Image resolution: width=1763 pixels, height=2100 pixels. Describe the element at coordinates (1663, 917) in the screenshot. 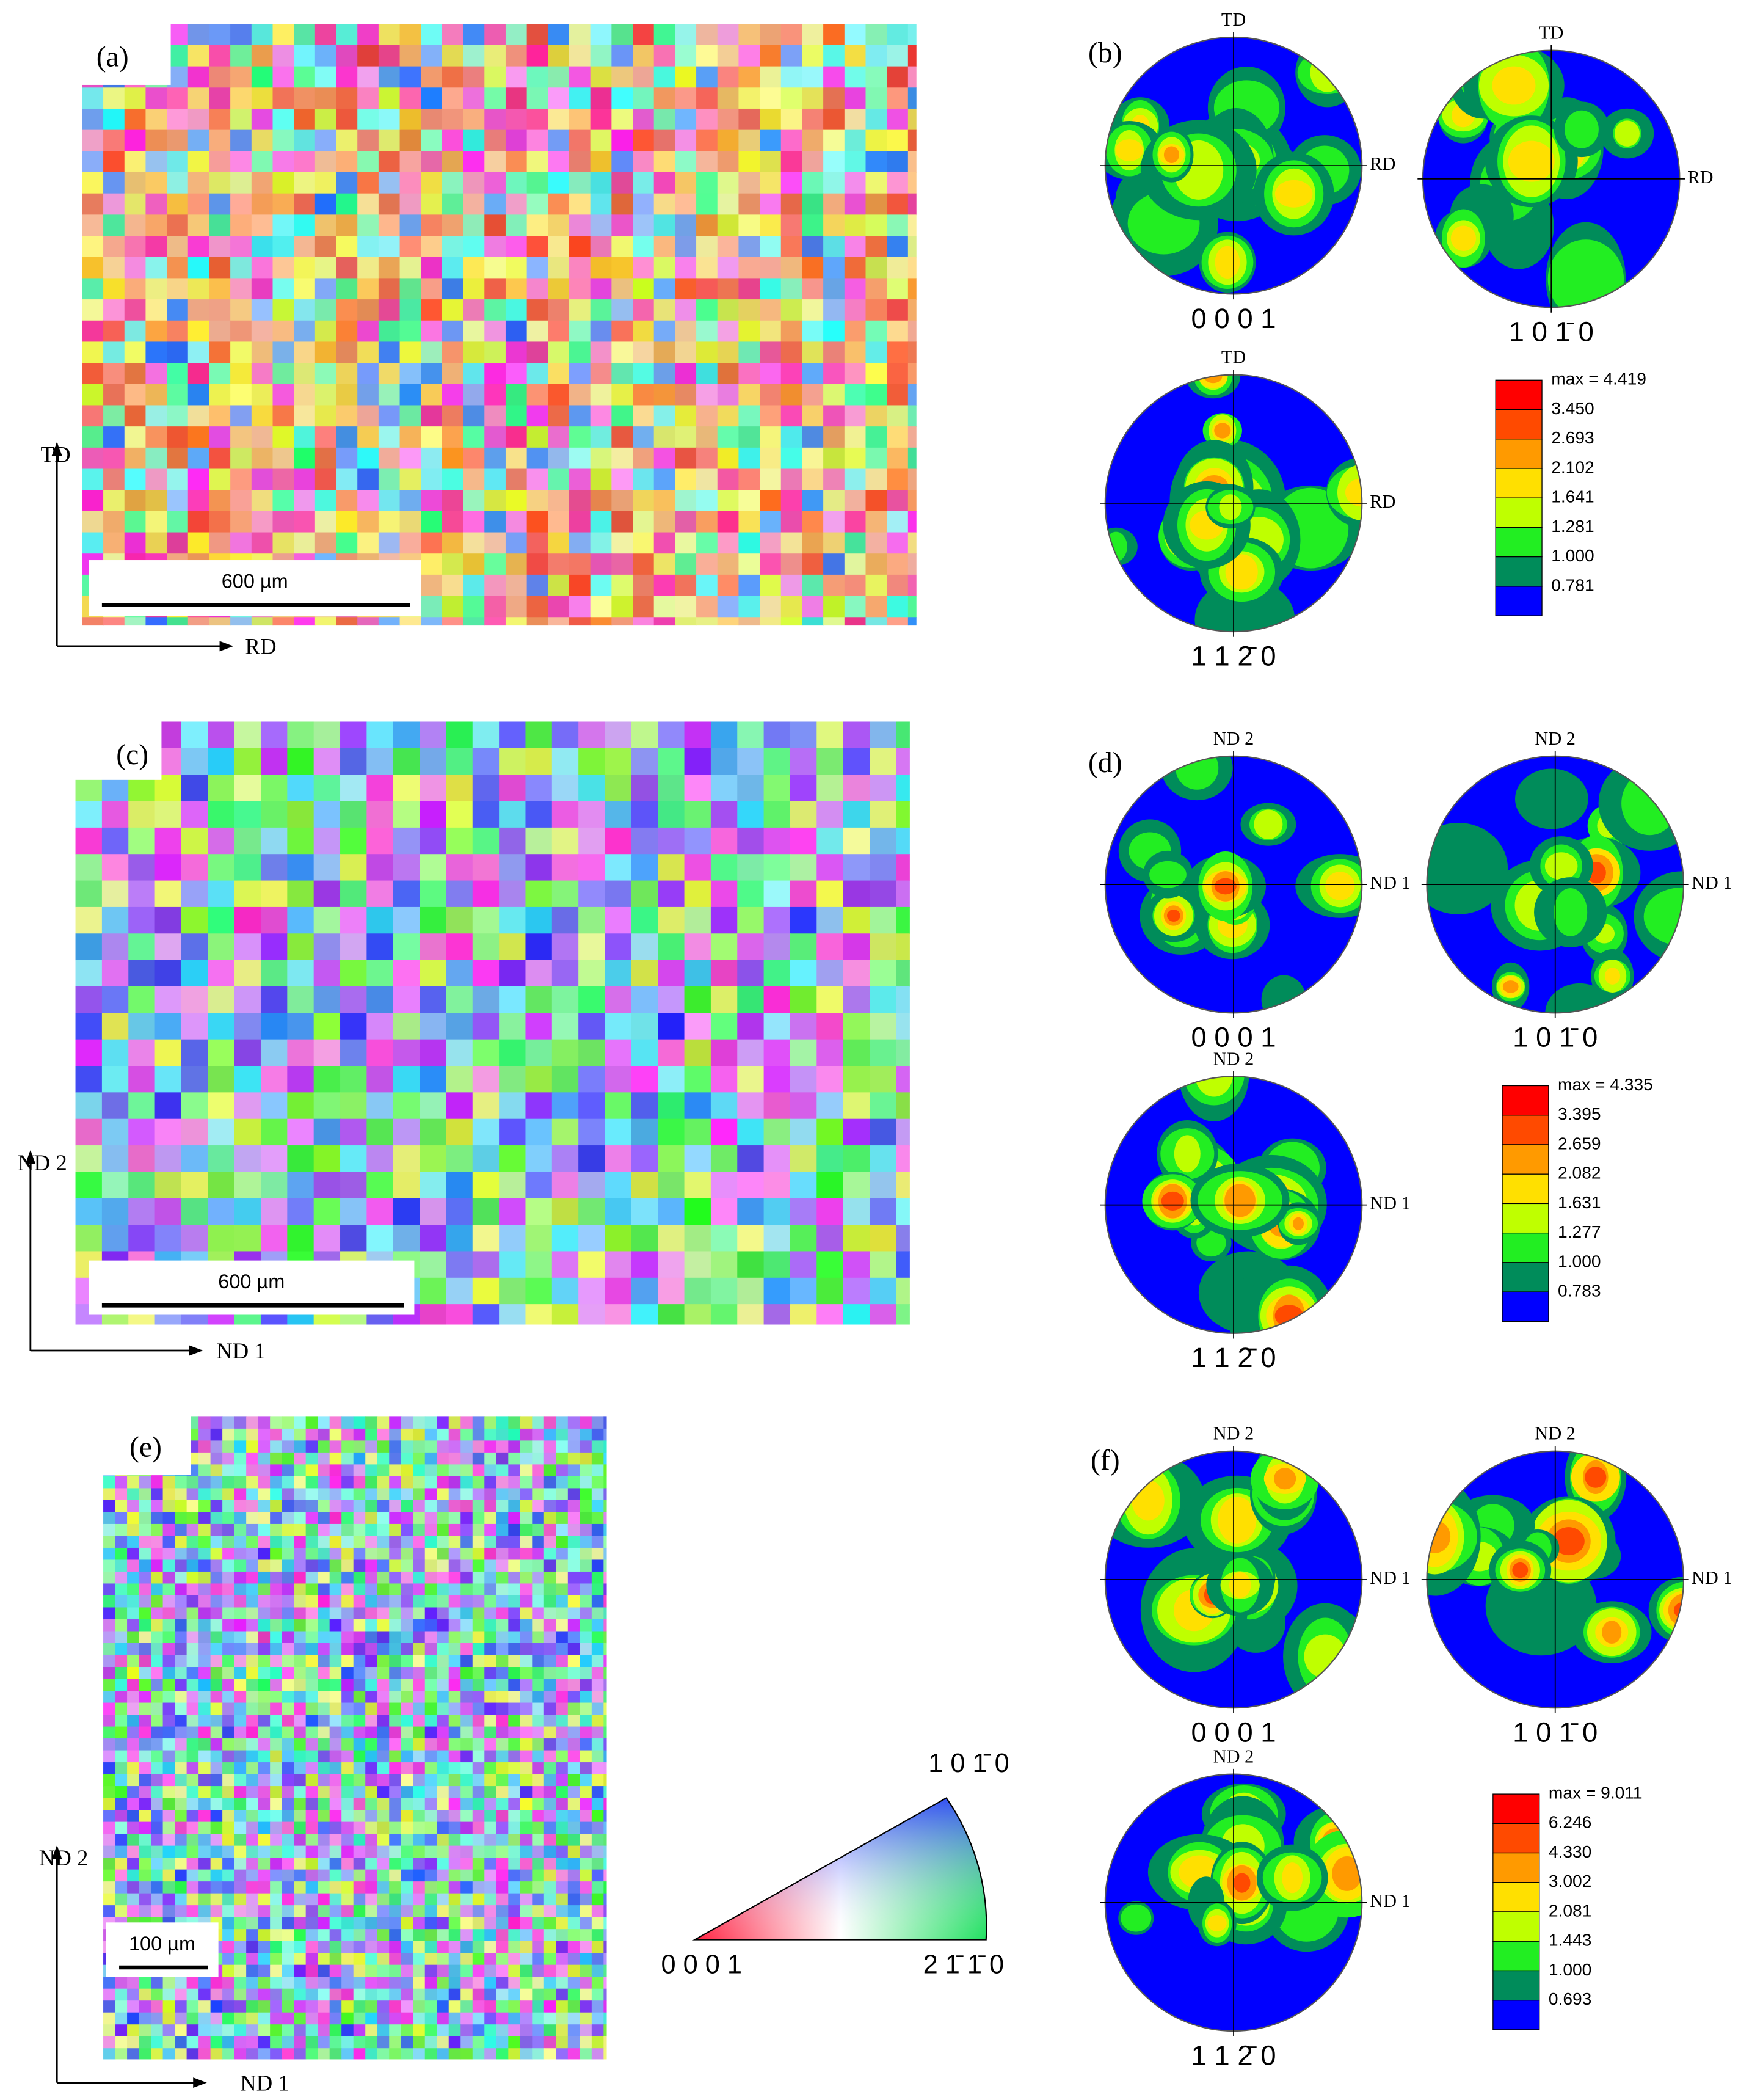

I see `contour` at that location.